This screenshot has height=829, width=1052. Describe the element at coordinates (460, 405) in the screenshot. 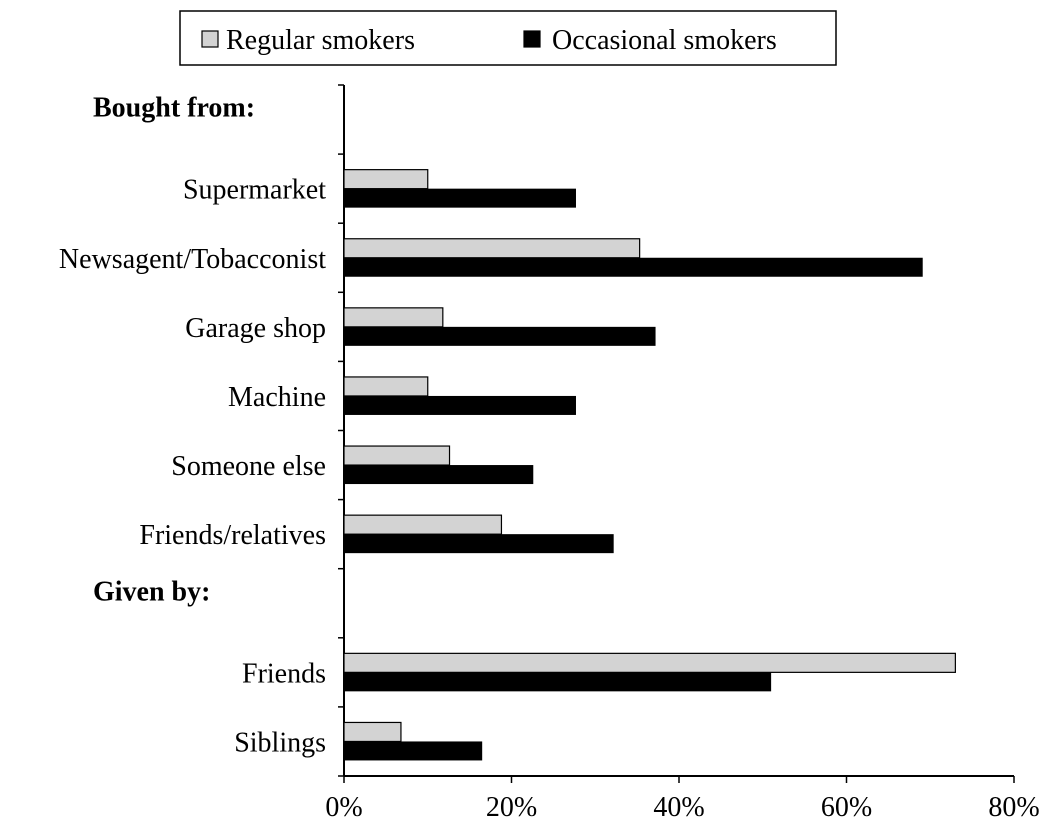

I see `bar-occasional-smokers-machine` at that location.